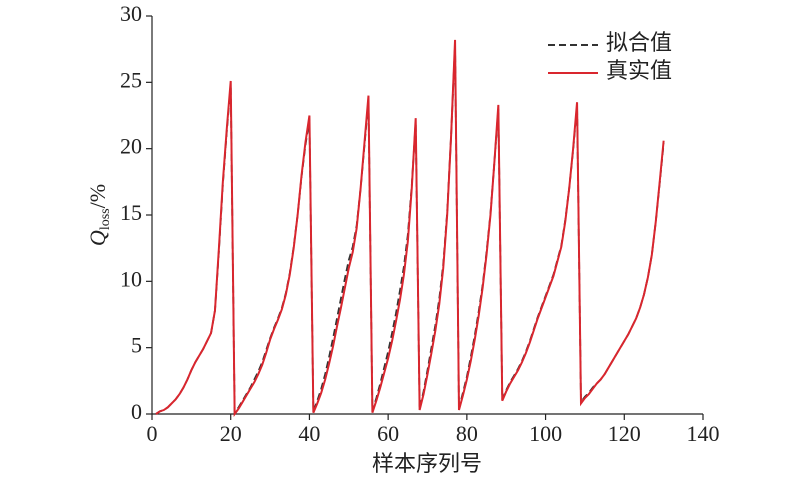 The height and width of the screenshot is (488, 800). What do you see at coordinates (639, 42) in the screenshot?
I see `legend-label: 拟合值` at bounding box center [639, 42].